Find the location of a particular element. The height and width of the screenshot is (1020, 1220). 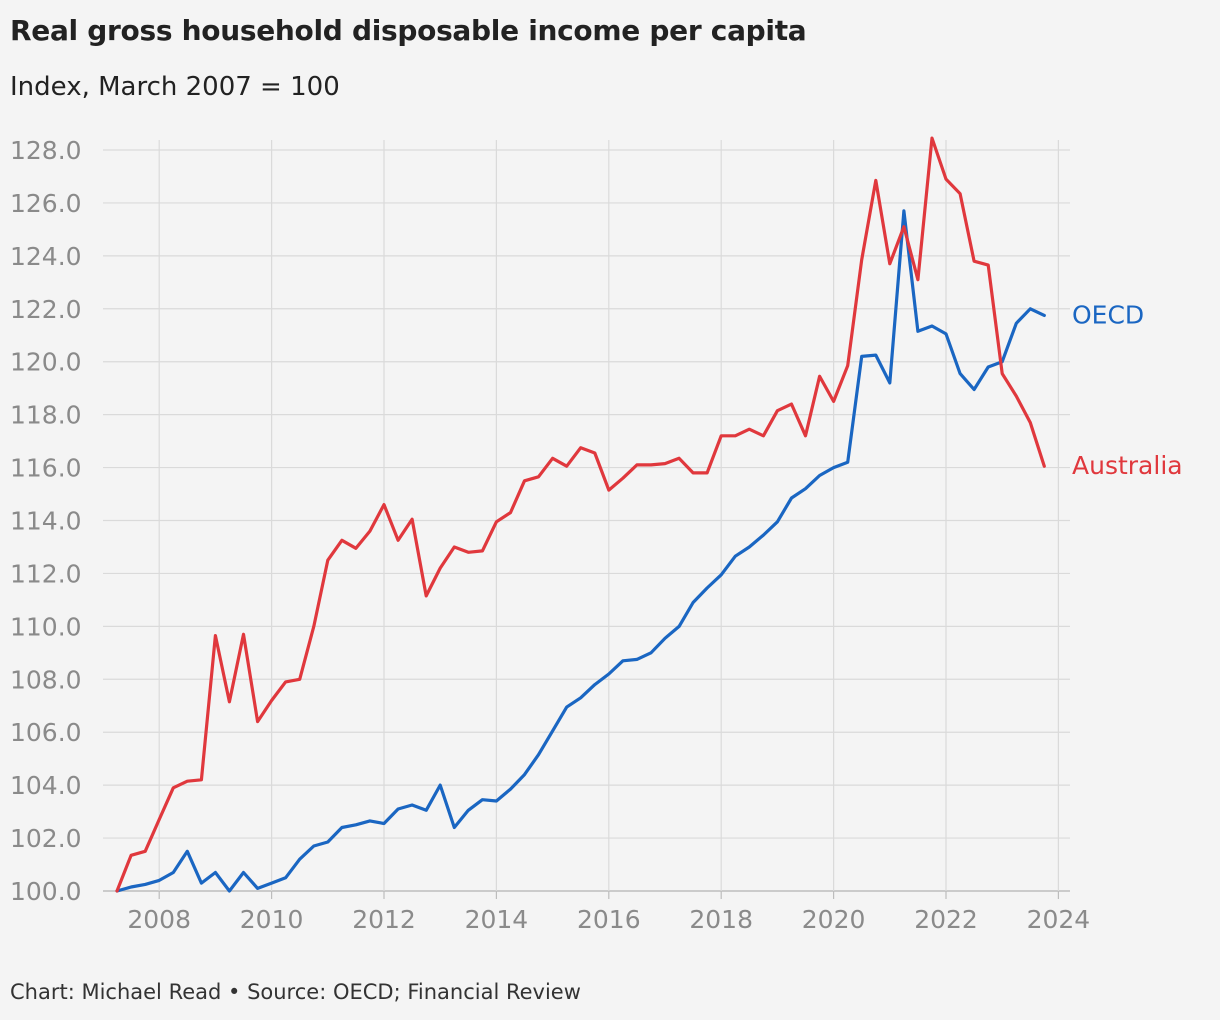

y-tick-label: 126.0 is located at coordinates (46, 203).